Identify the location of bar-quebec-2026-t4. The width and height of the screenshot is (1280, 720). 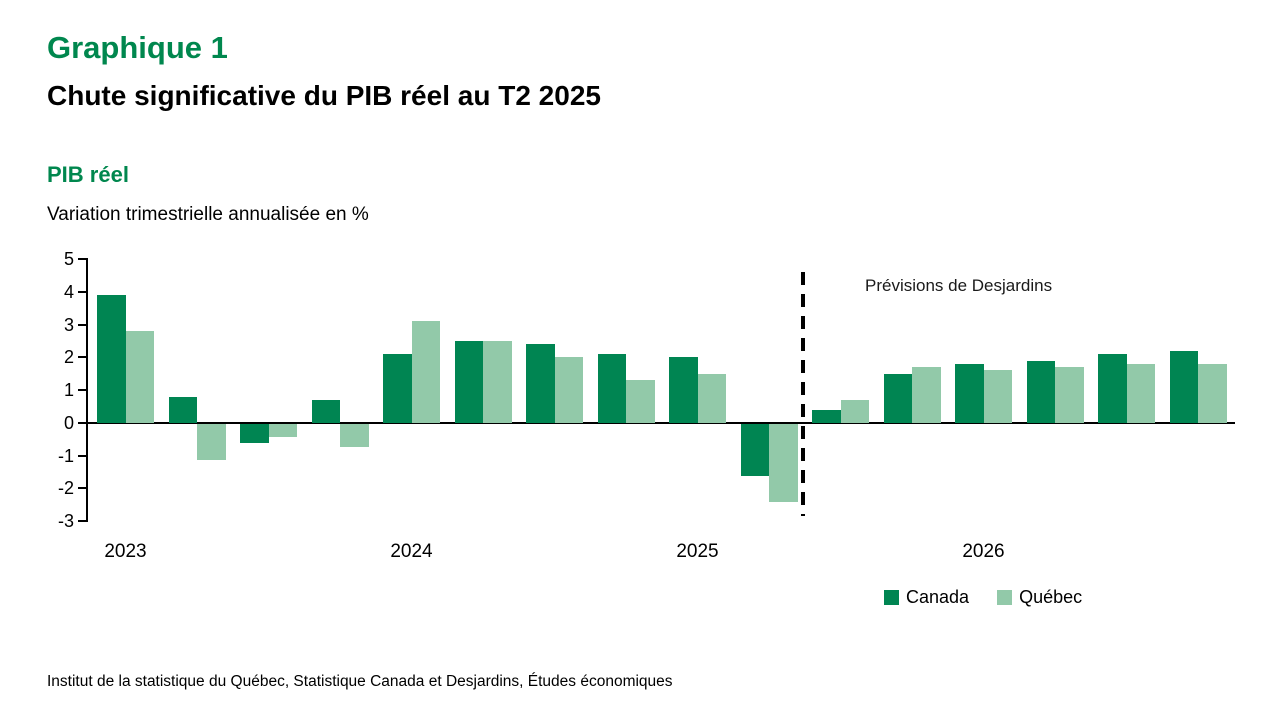
(1212, 393).